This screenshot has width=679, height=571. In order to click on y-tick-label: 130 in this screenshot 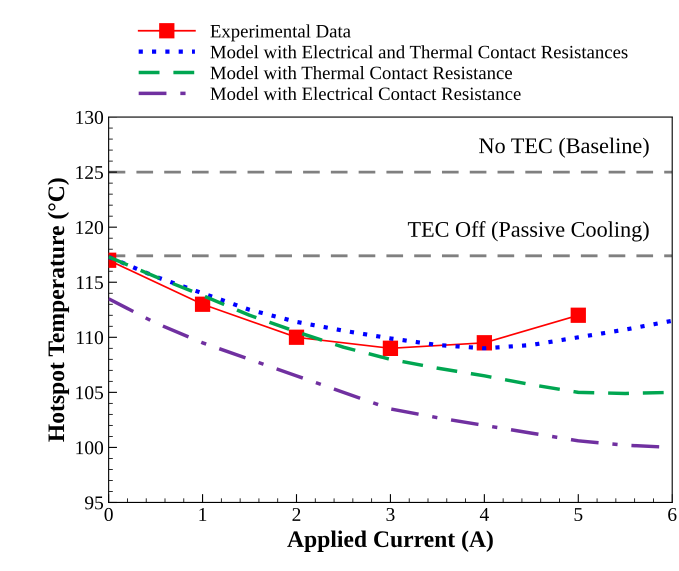, I will do `click(90, 117)`.